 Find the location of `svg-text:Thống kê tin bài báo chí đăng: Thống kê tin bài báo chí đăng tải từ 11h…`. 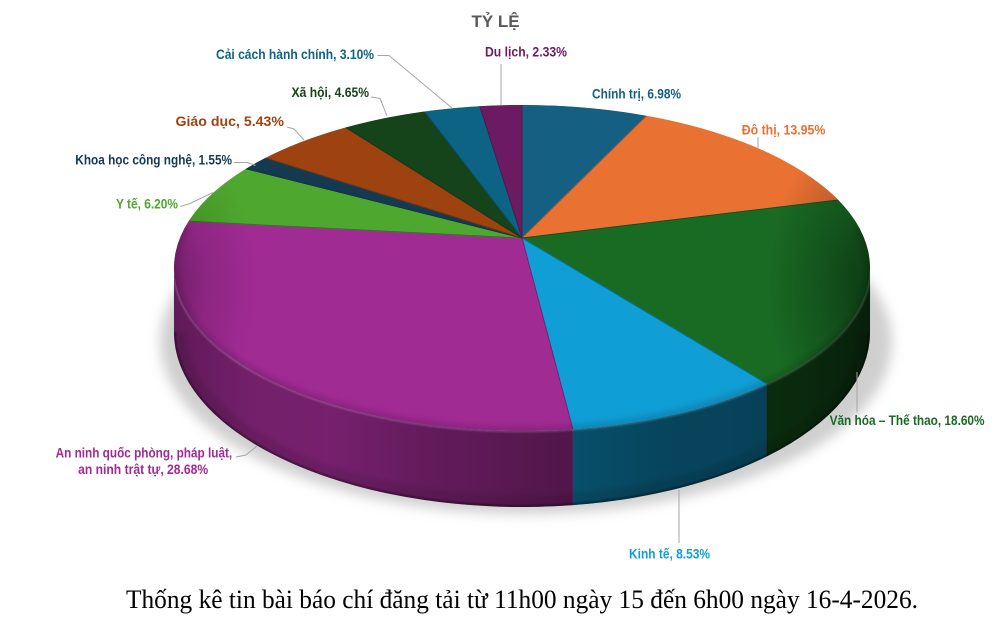

svg-text:Thống kê tin bài báo chí đăng: Thống kê tin bài báo chí đăng tải từ 11h… is located at coordinates (522, 599).